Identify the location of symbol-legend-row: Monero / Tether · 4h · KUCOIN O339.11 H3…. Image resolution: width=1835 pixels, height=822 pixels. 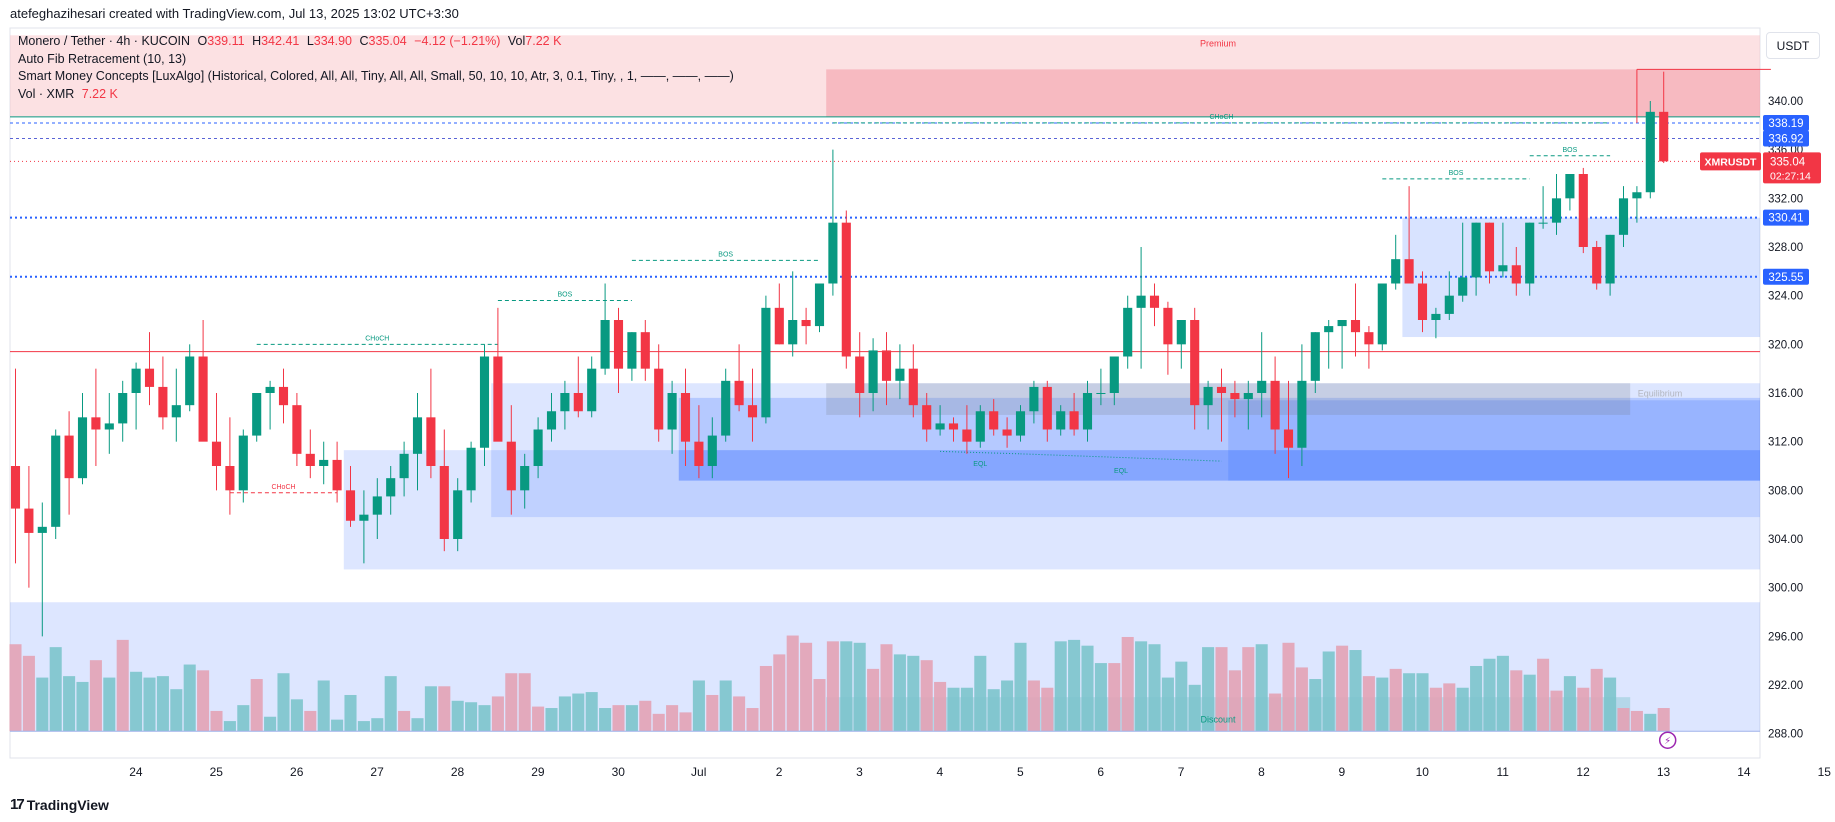
(376, 42).